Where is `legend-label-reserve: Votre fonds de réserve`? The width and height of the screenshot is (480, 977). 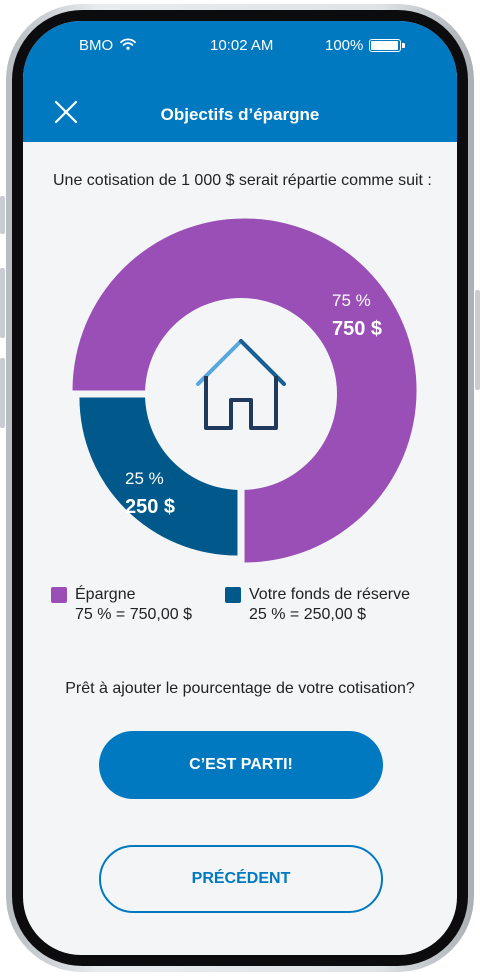 legend-label-reserve: Votre fonds de réserve is located at coordinates (329, 594).